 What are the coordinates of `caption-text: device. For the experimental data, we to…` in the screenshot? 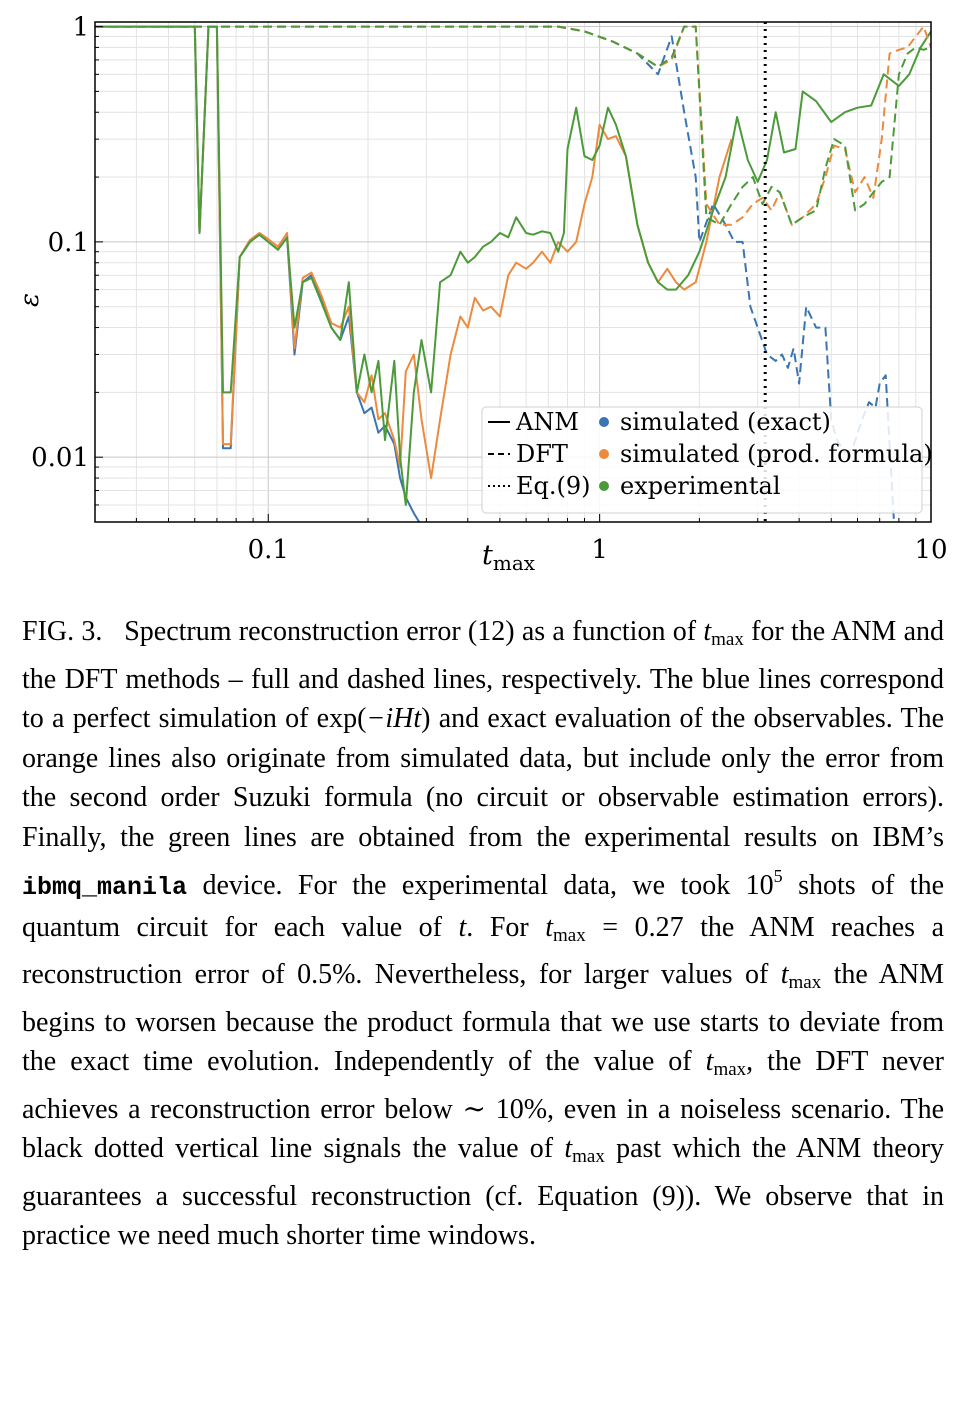 It's located at (488, 885).